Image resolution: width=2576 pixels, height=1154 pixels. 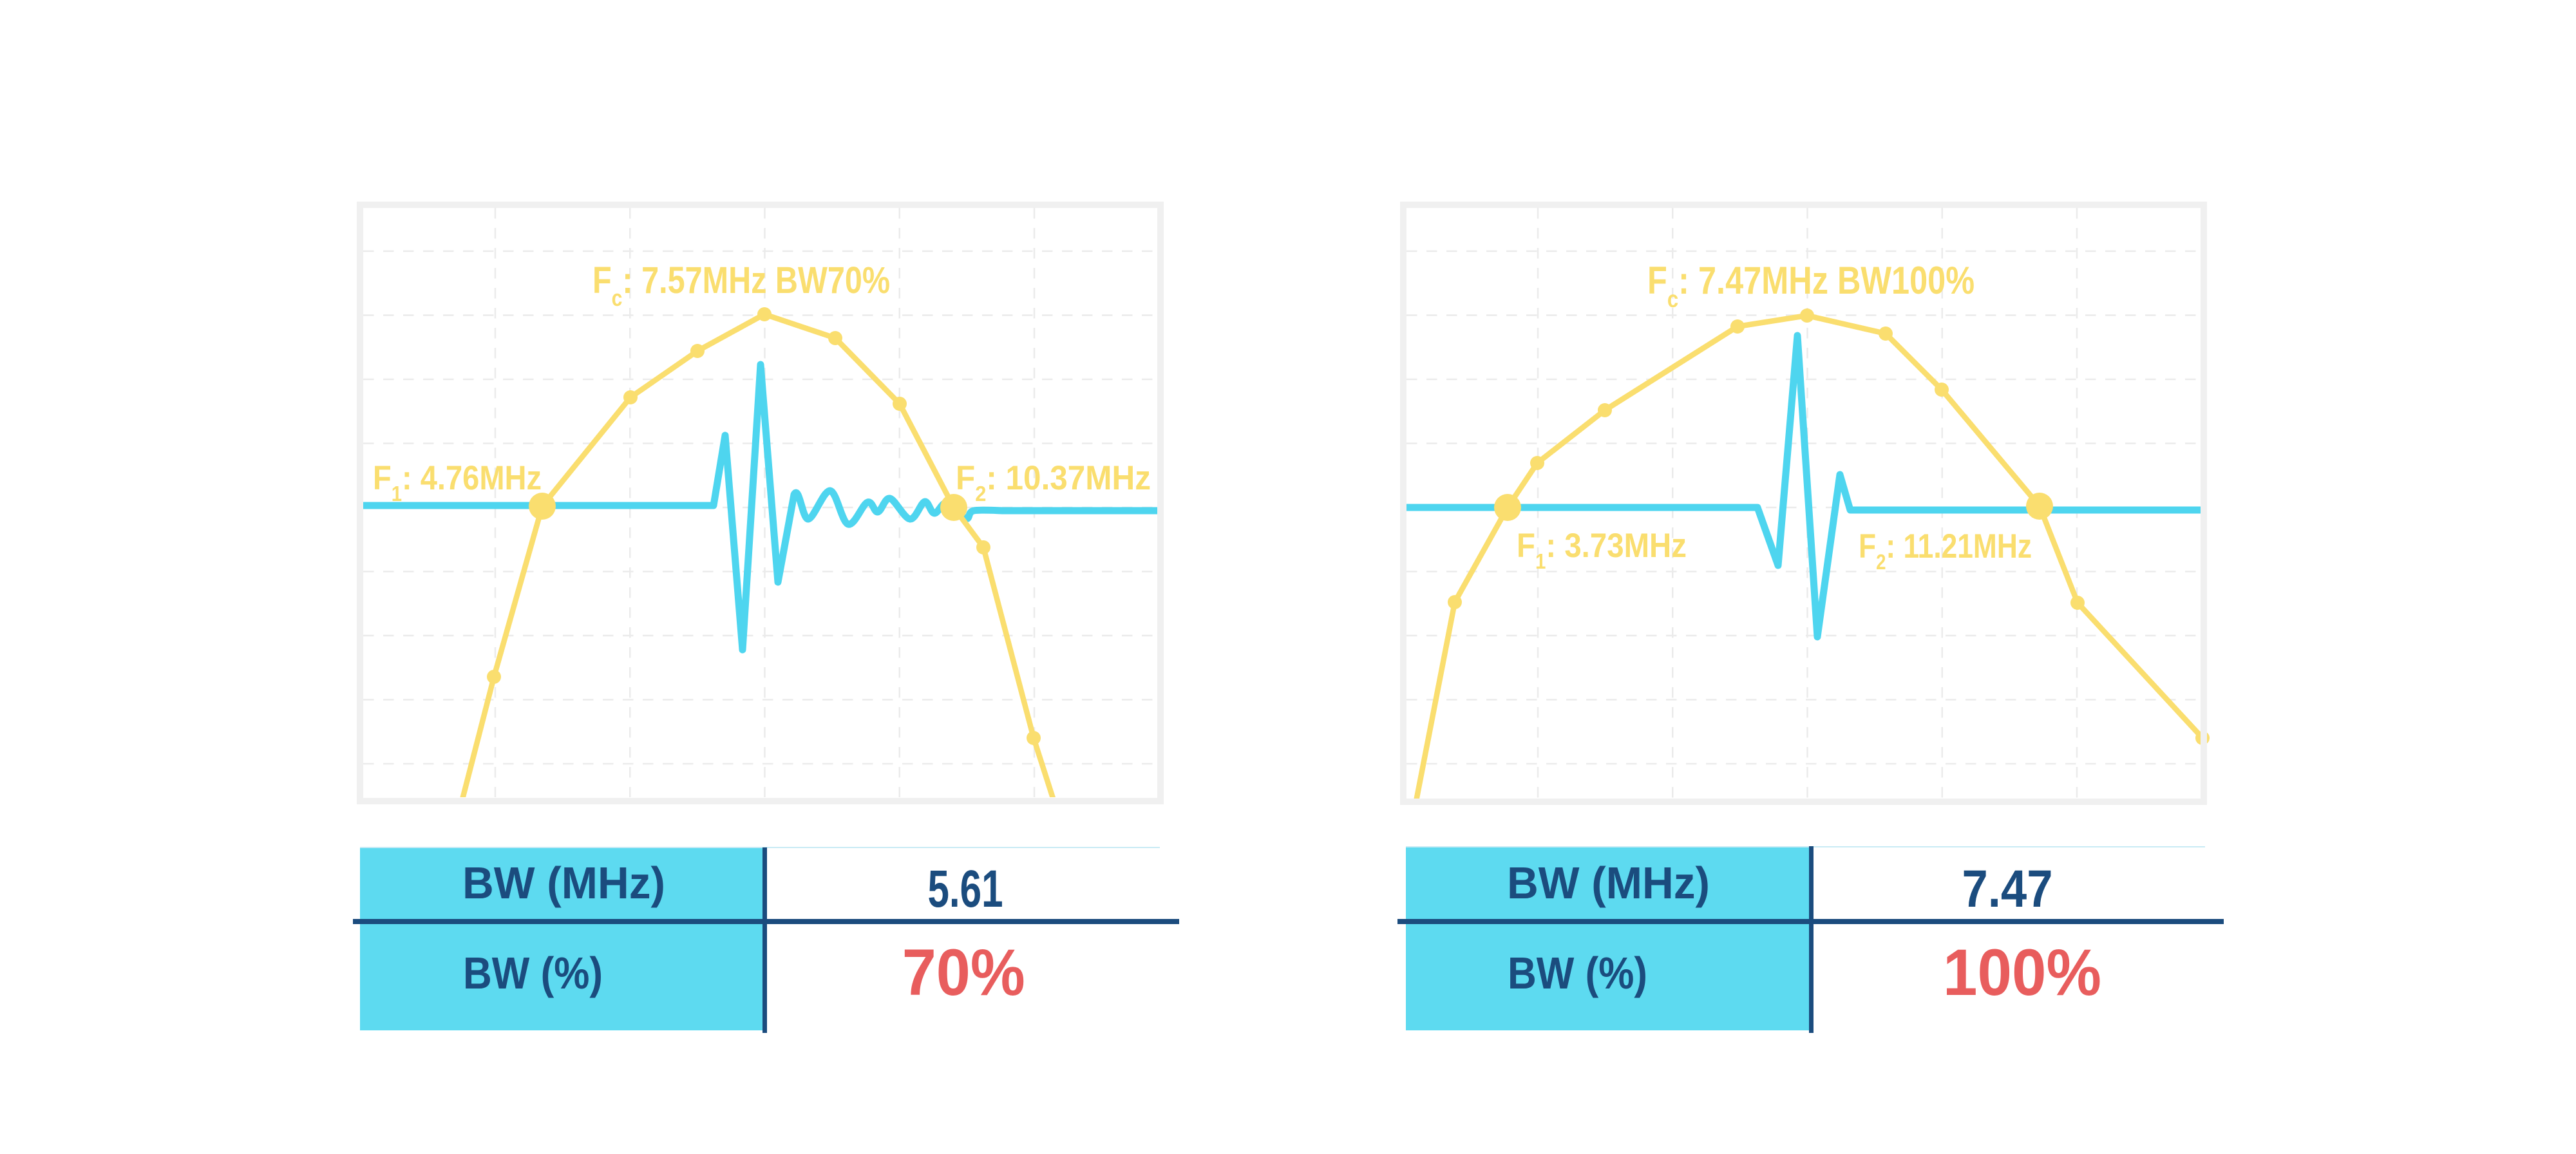 What do you see at coordinates (1602, 550) in the screenshot?
I see `svg-text: F1: 3.73MHz` at bounding box center [1602, 550].